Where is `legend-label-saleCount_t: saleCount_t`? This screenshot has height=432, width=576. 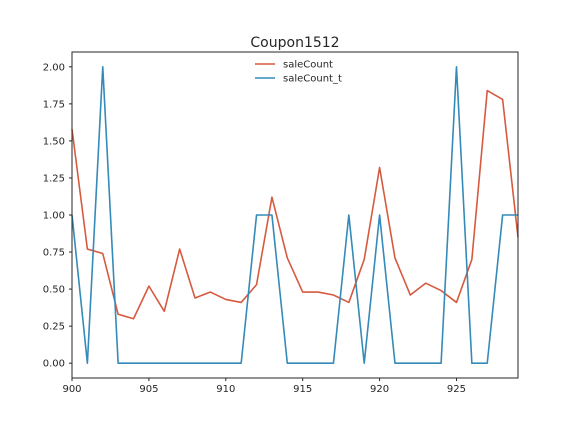
legend-label-saleCount_t: saleCount_t is located at coordinates (312, 79).